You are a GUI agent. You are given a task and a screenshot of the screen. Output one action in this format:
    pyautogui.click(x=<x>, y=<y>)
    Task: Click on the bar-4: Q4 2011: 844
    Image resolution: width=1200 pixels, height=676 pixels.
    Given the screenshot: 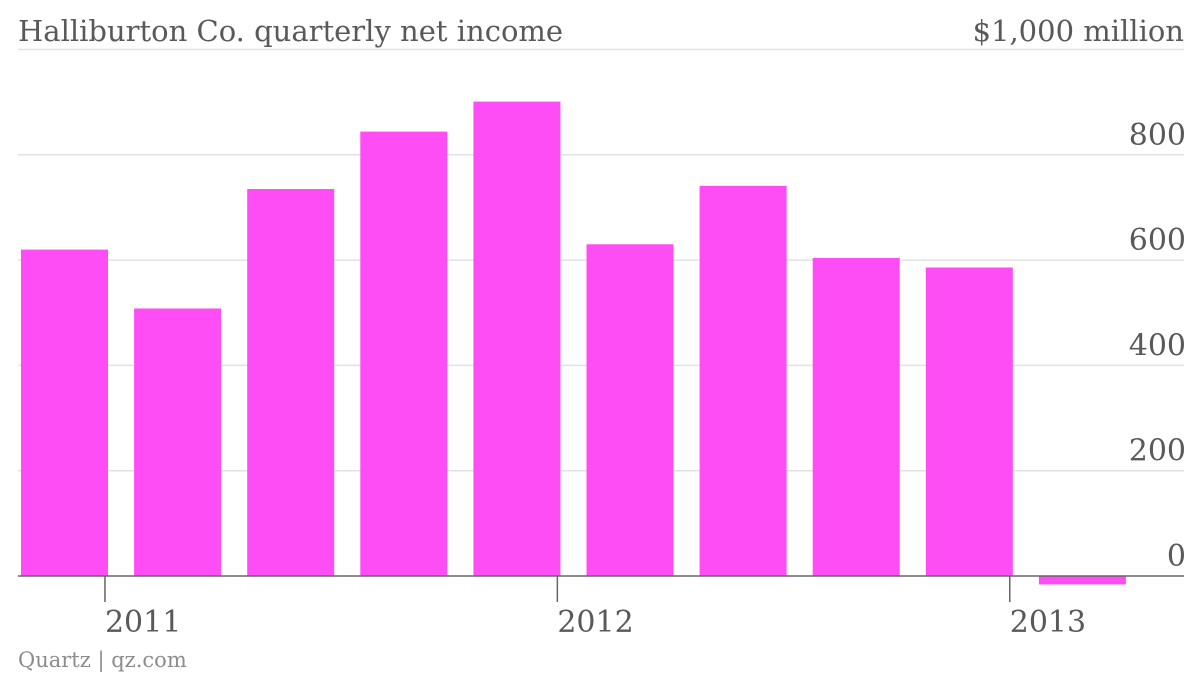 What is the action you would take?
    pyautogui.click(x=404, y=353)
    